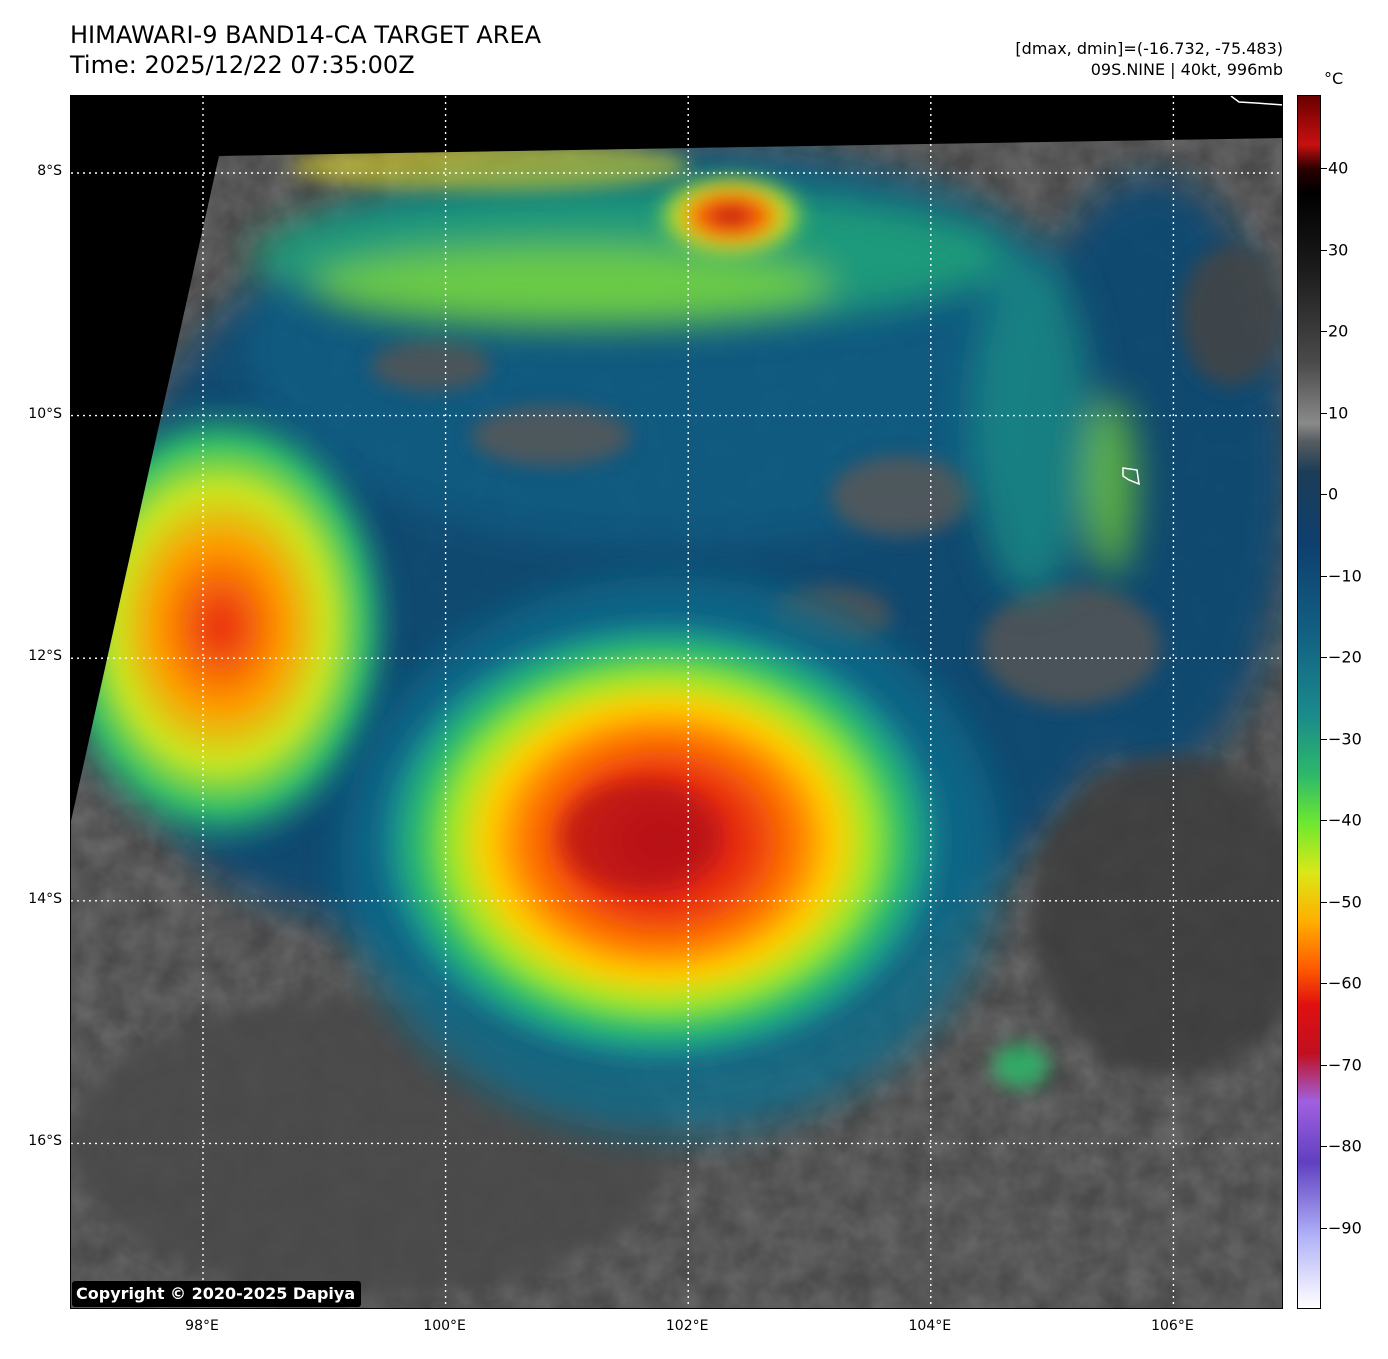 The image size is (1388, 1359). Describe the element at coordinates (306, 35) in the screenshot. I see `title-line-1: HIMAWARI-9 BAND14-CA TARGET AREA` at that location.